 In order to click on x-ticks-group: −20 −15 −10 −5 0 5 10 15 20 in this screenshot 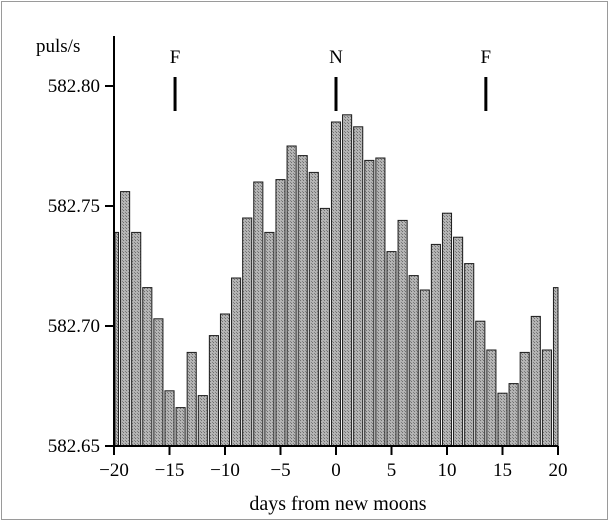, I will do `click(333, 463)`.